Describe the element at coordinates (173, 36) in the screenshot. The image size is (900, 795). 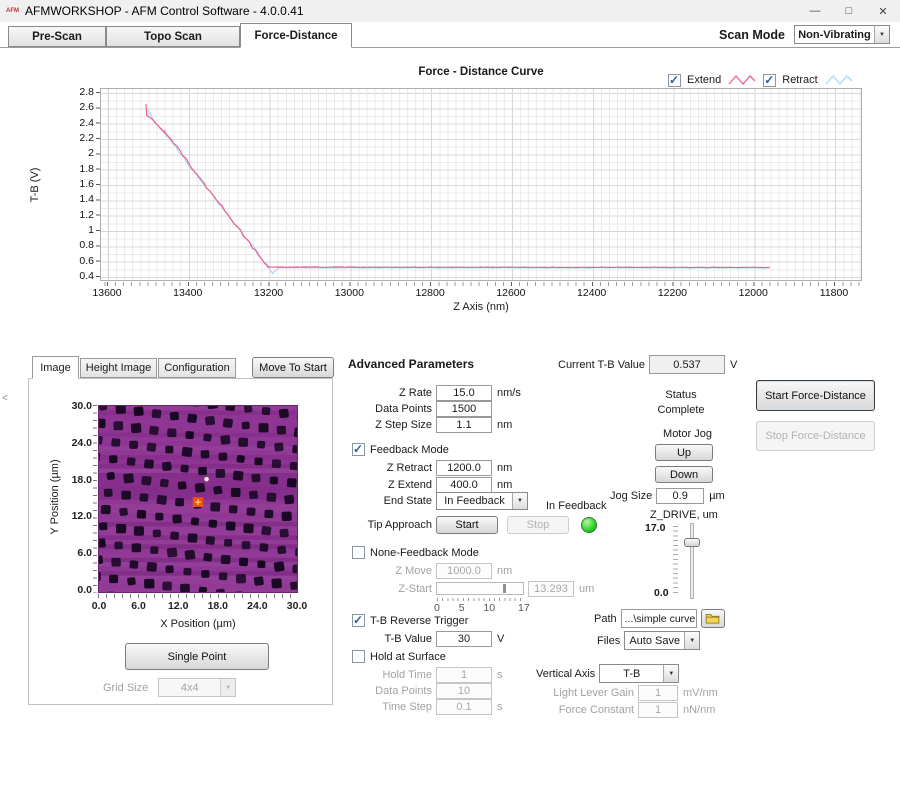
I see `tab-topo-scan: Topo Scan` at that location.